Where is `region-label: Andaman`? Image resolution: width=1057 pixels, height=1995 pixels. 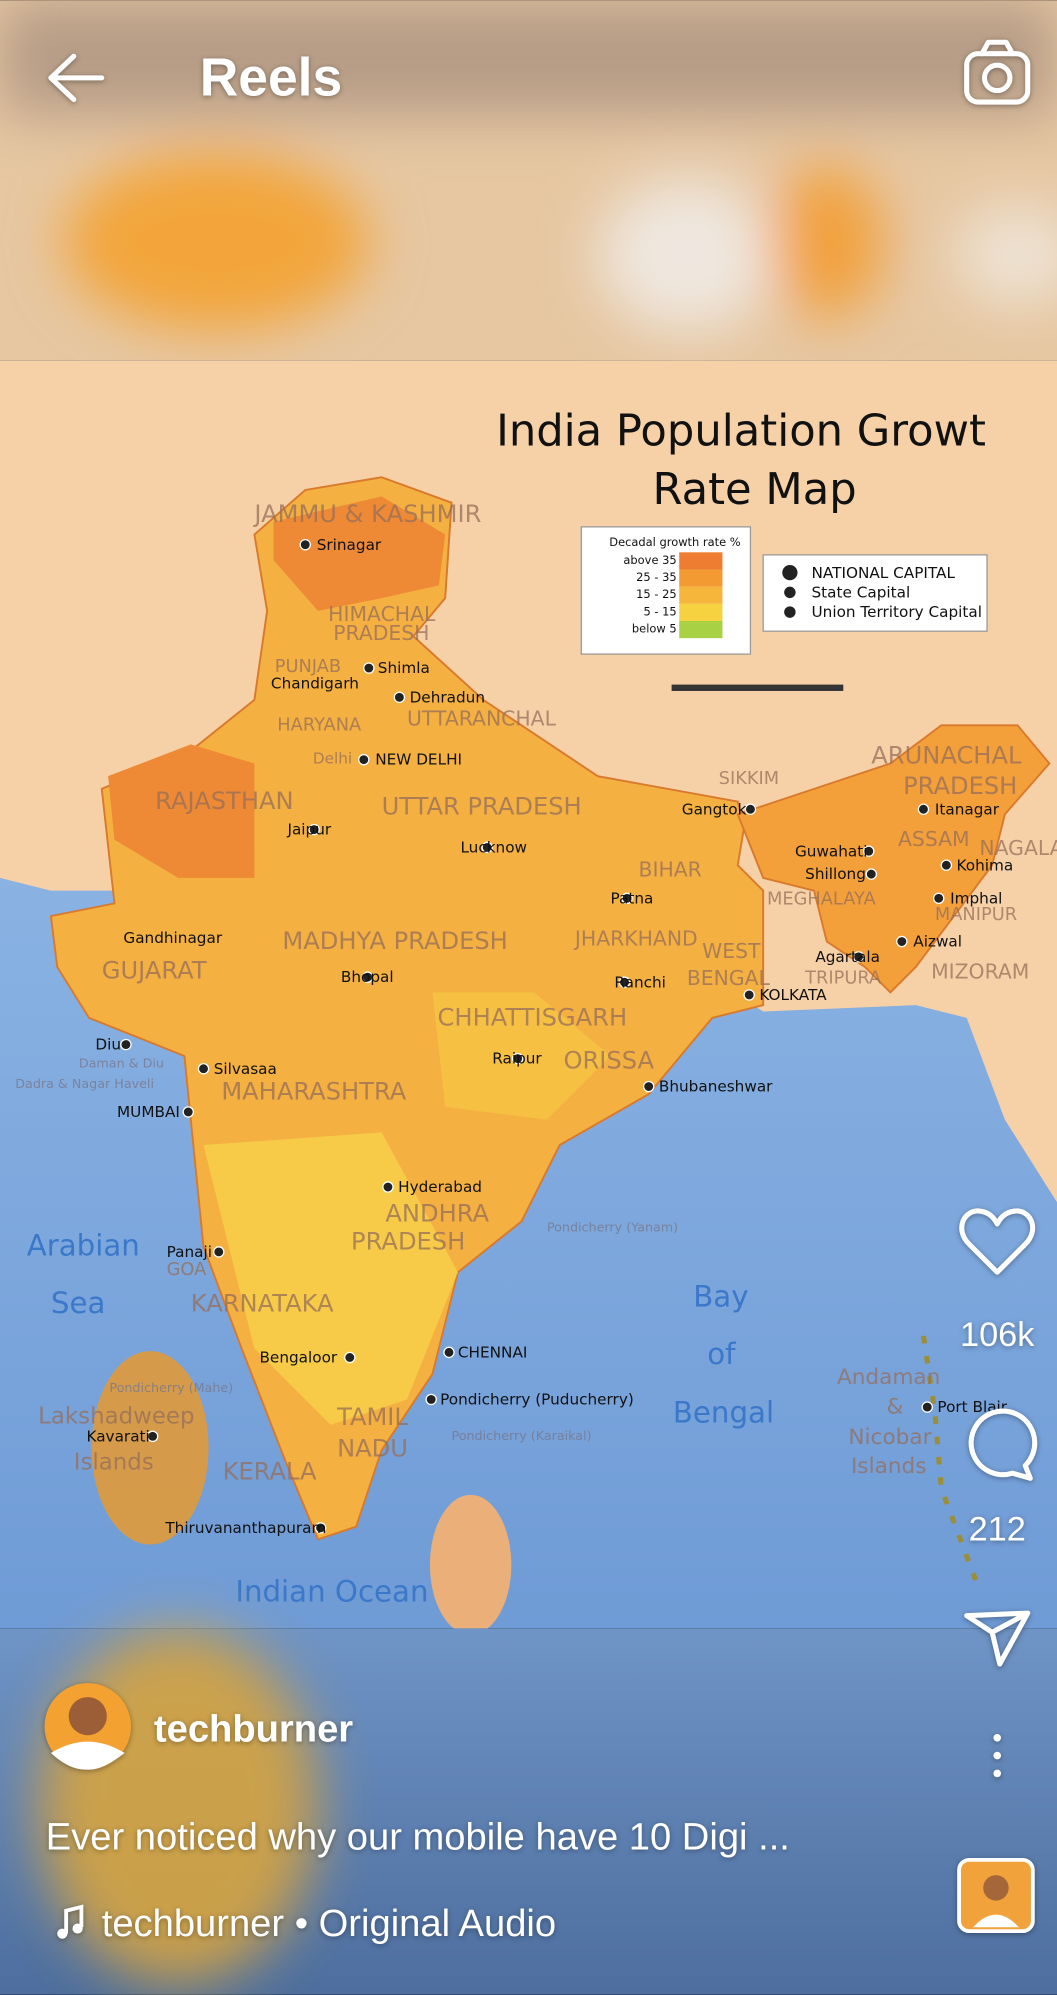
region-label: Andaman is located at coordinates (888, 1377).